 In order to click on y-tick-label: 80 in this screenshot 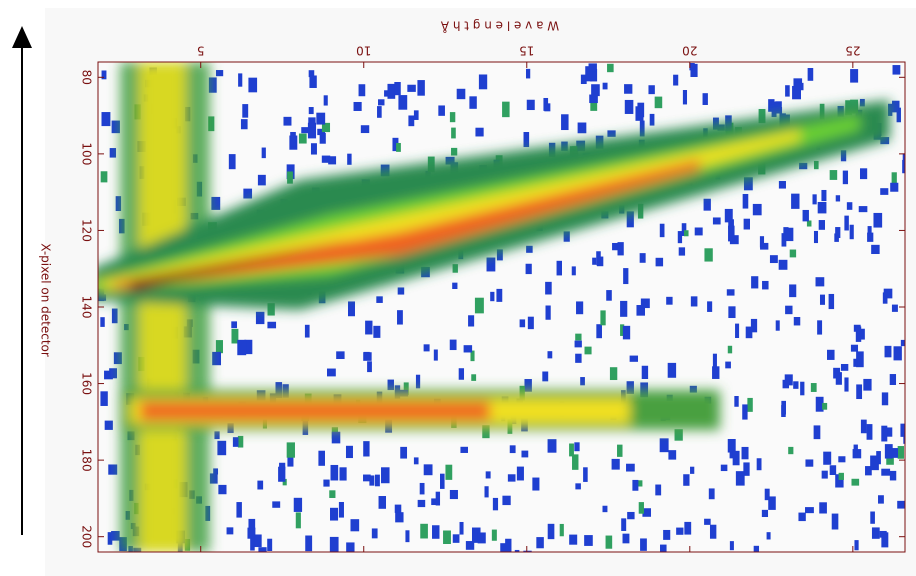, I will do `click(87, 77)`.